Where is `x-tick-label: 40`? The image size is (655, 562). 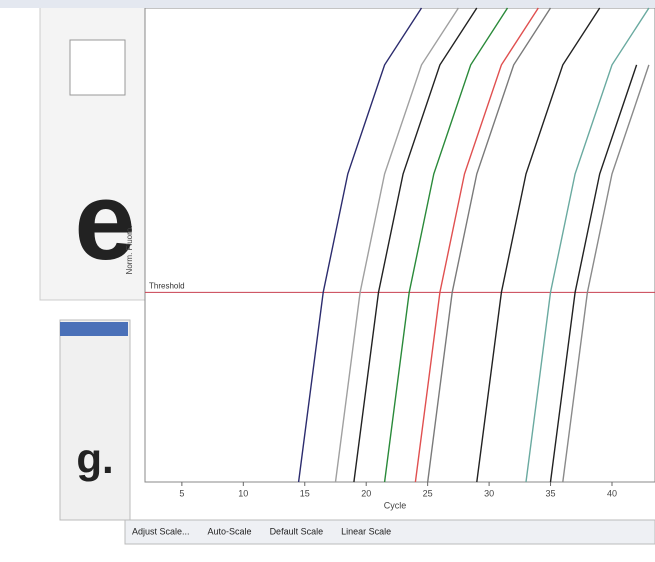 x-tick-label: 40 is located at coordinates (612, 493).